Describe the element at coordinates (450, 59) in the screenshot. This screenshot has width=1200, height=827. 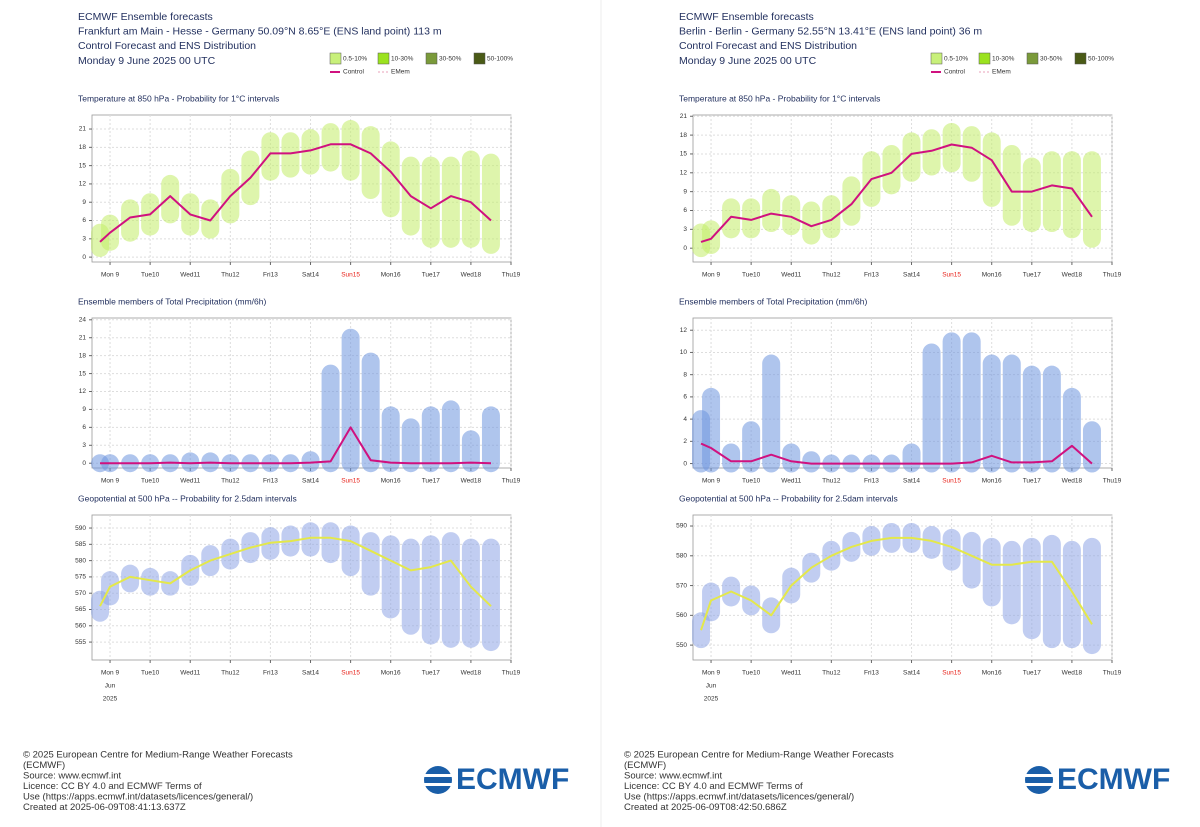
I see `legend-label: 30-50%` at that location.